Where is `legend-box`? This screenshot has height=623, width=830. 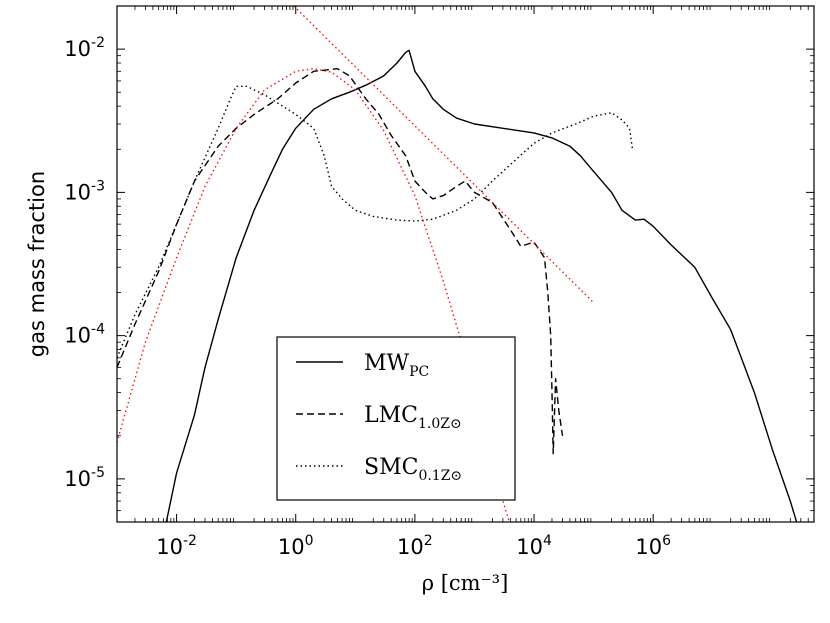 legend-box is located at coordinates (396, 418).